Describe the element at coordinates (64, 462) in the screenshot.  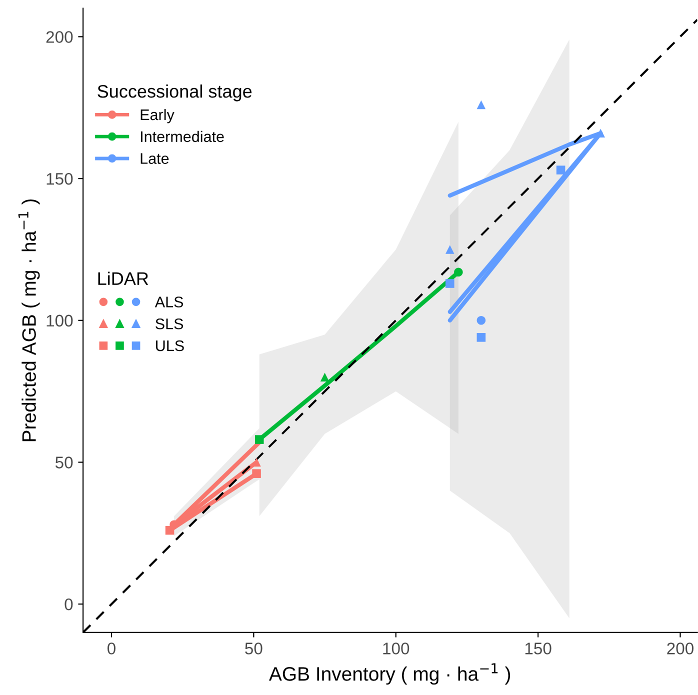
I see `y-tick-label: 50` at that location.